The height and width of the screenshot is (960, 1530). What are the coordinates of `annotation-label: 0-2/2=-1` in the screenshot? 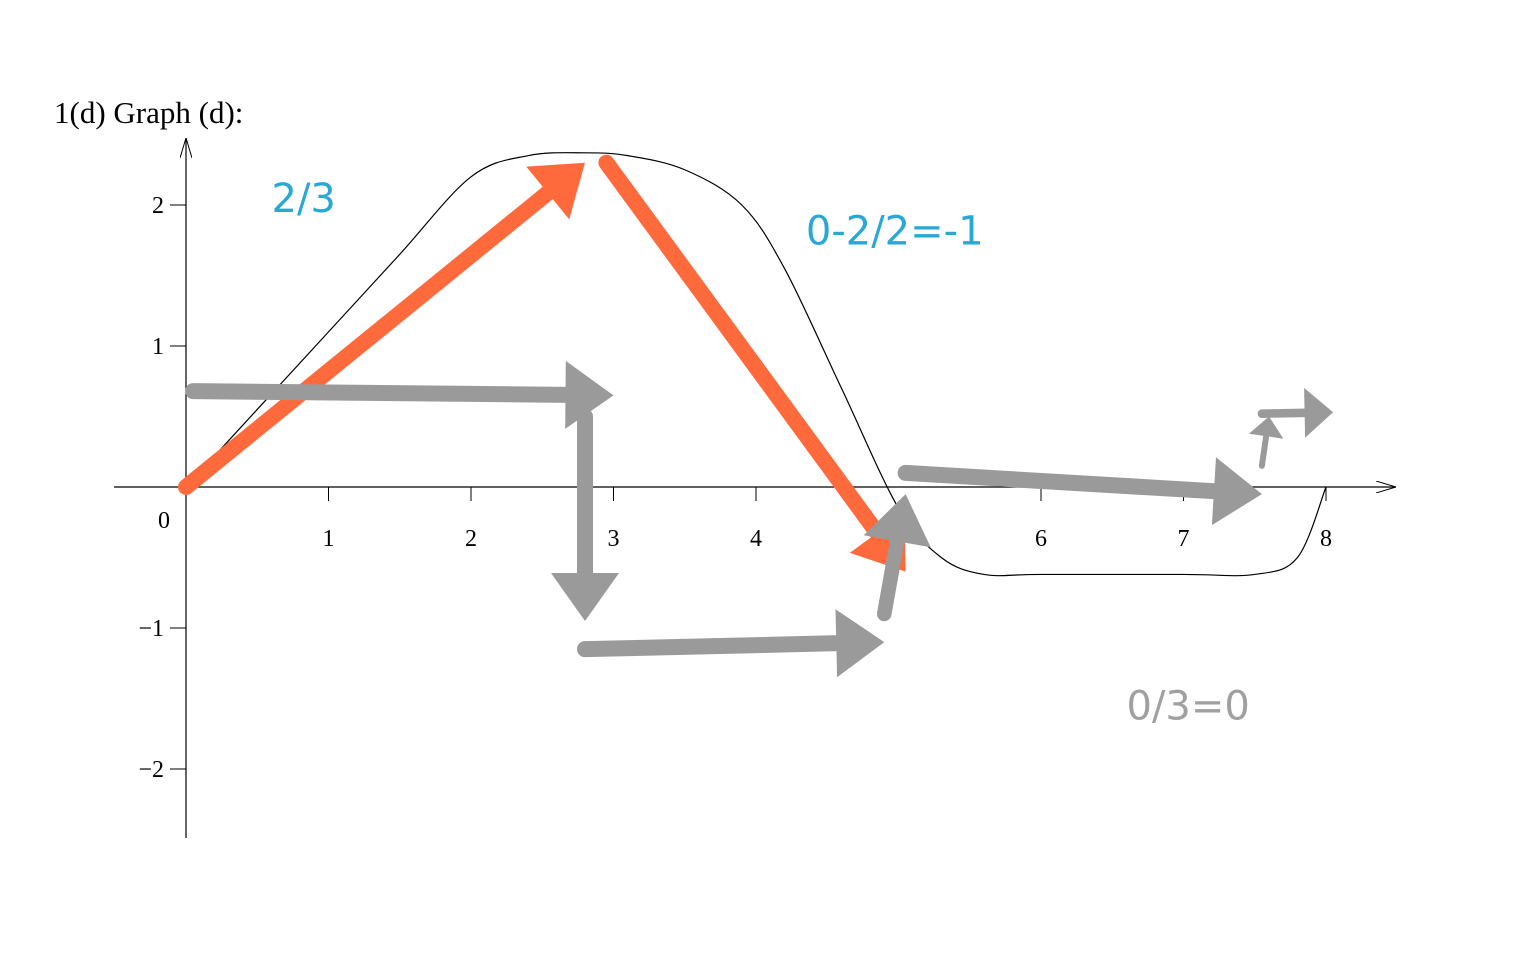 It's located at (895, 231).